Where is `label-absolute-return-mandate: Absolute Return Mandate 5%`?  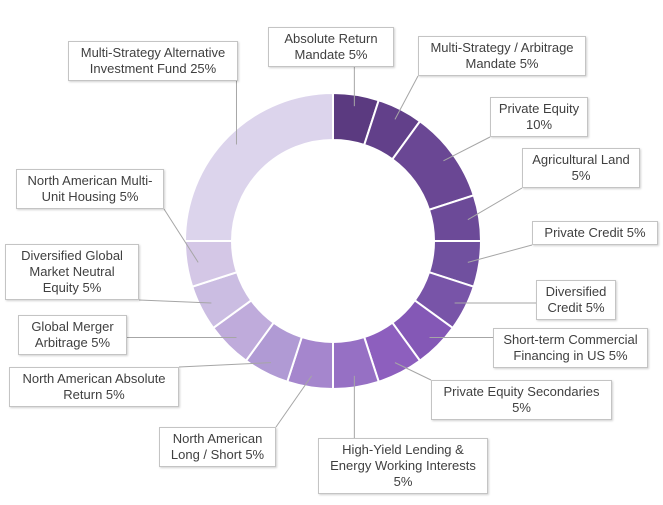 label-absolute-return-mandate: Absolute Return Mandate 5% is located at coordinates (331, 47).